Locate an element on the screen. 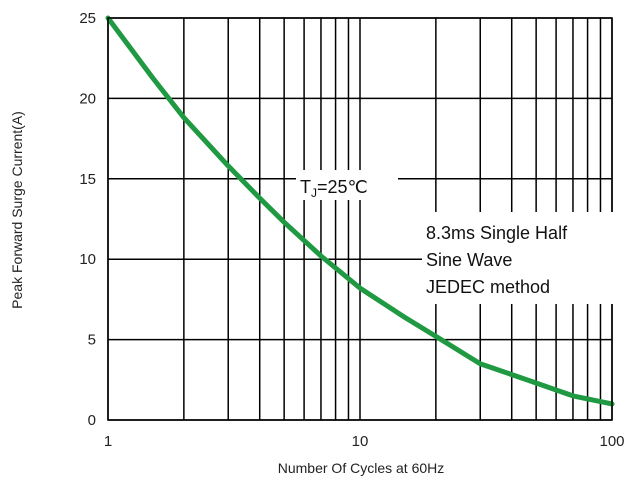  y-tick-label: 20 is located at coordinates (87, 98).